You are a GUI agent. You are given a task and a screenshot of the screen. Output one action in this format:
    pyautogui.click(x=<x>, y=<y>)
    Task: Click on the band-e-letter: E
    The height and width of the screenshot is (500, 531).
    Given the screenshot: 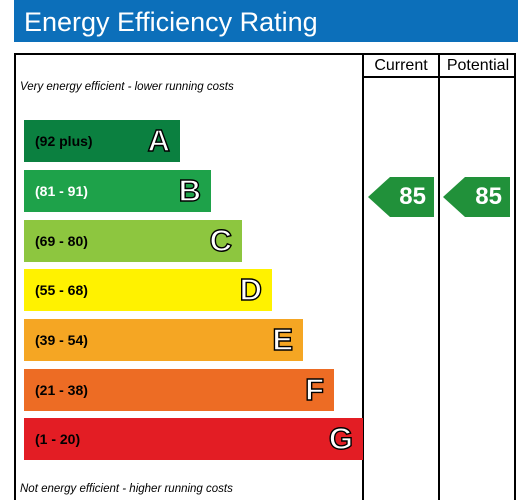 What is the action you would take?
    pyautogui.click(x=283, y=339)
    